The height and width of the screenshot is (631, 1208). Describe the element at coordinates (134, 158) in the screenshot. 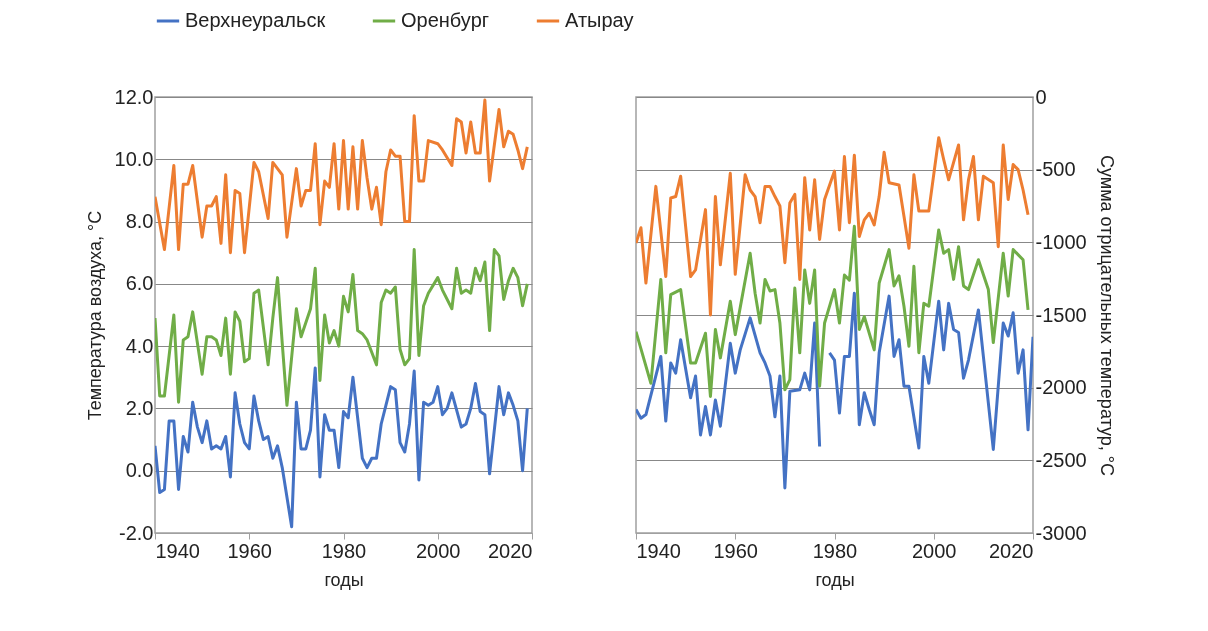

I see `y-tick-label: 10.0` at that location.